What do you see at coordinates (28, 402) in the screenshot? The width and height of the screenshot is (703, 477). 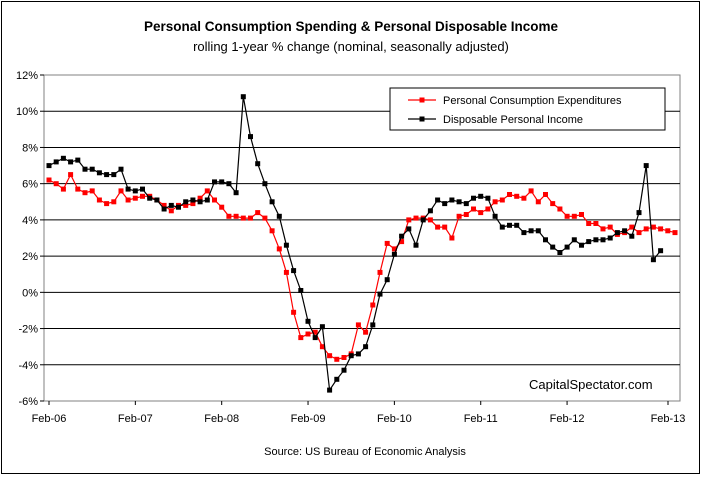 I see `y-tick-label: -6%` at bounding box center [28, 402].